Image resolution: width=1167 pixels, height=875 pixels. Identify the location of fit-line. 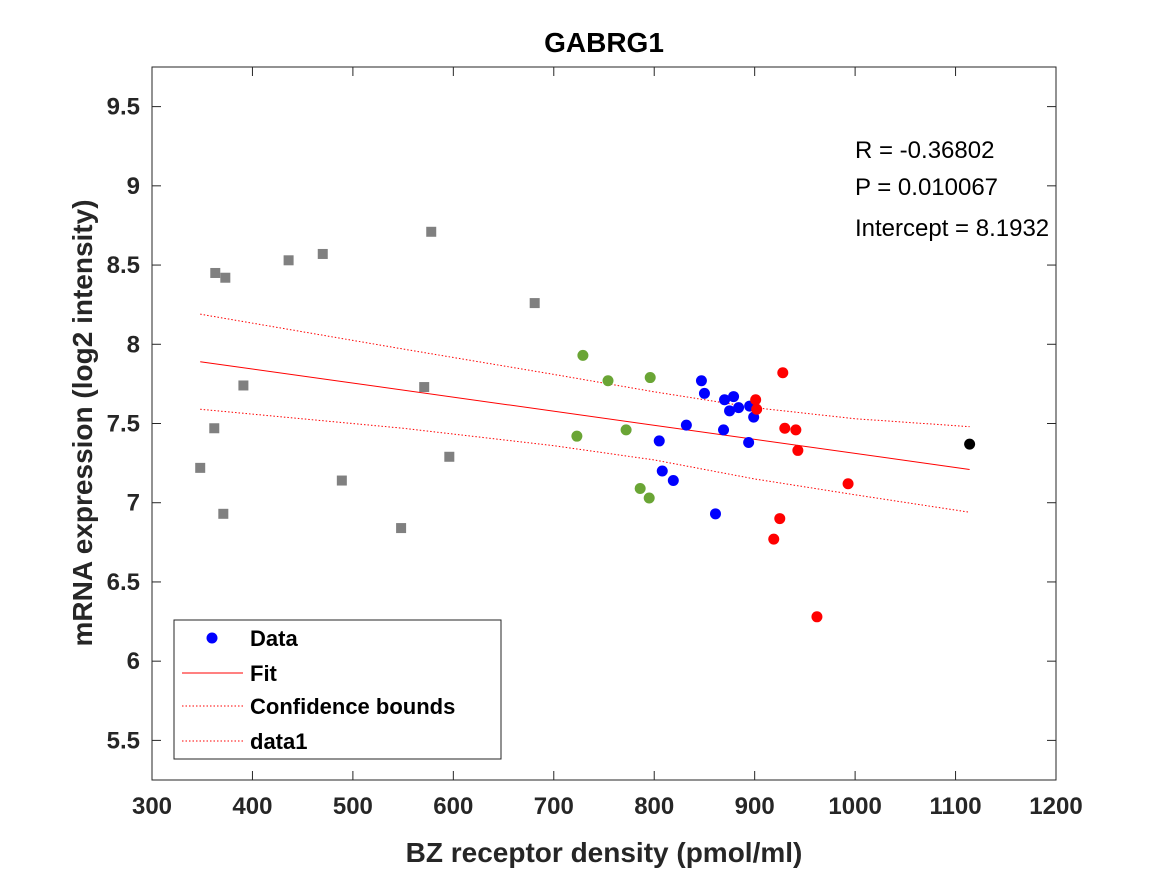
(585, 415).